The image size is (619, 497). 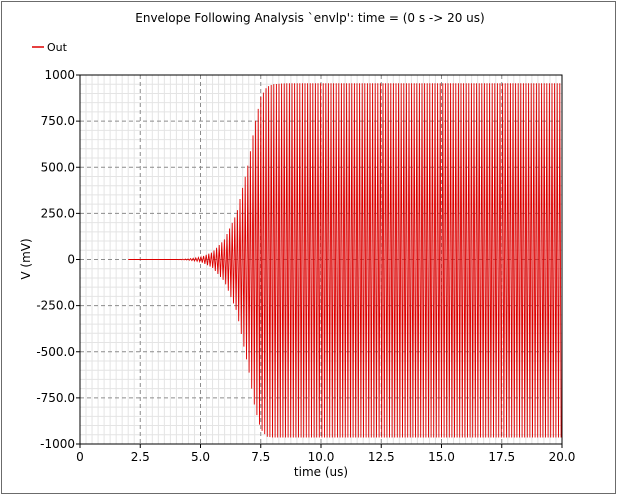 What do you see at coordinates (26, 258) in the screenshot?
I see `y-axis-label: V (mV)` at bounding box center [26, 258].